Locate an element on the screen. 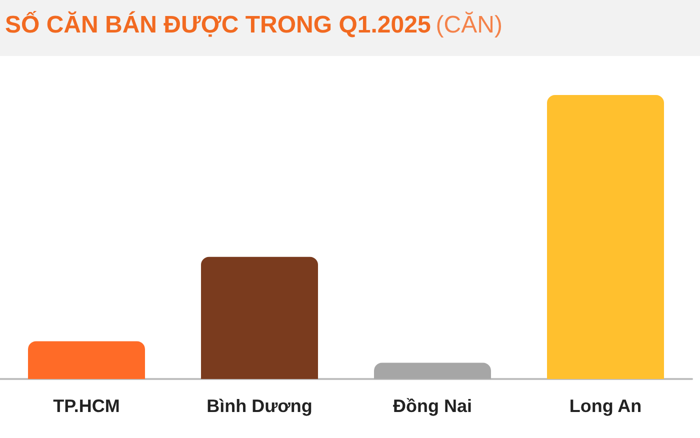  chart-title: SỐ CĂN BÁN ĐƯỢC TRONG Q1.2025 is located at coordinates (218, 24).